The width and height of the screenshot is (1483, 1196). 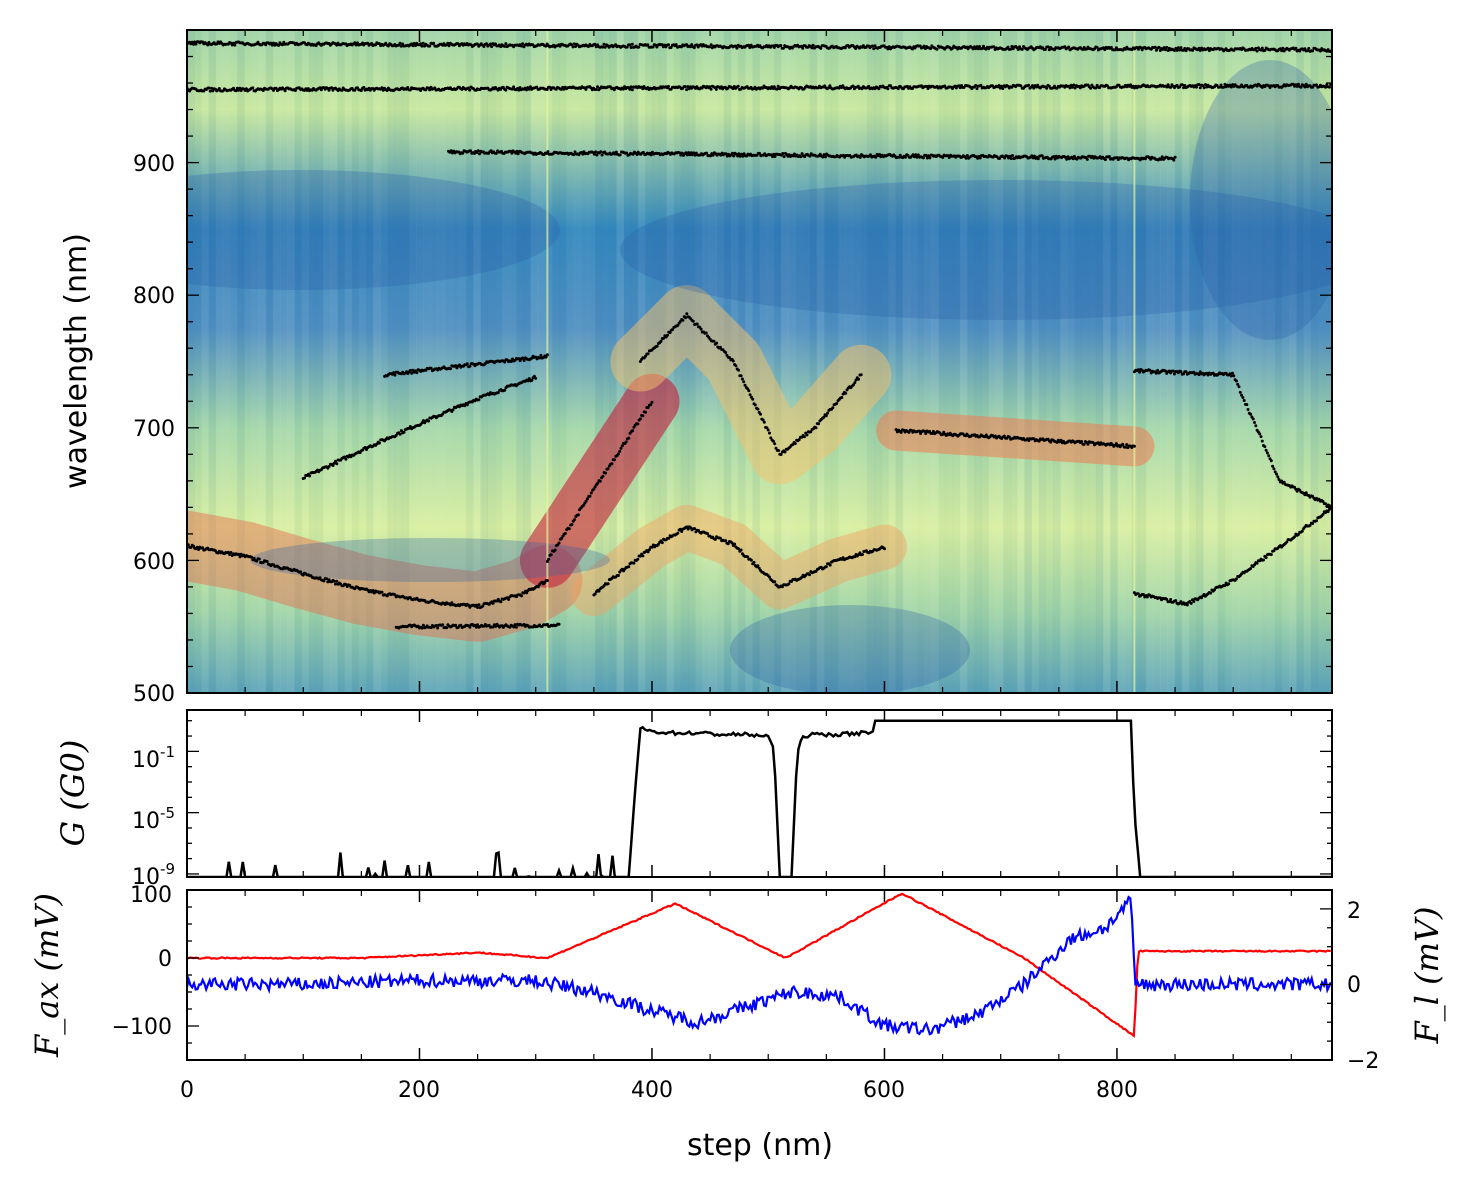 What do you see at coordinates (659, 1090) in the screenshot?
I see `x-tick-labels: 0 200 400 600 800` at bounding box center [659, 1090].